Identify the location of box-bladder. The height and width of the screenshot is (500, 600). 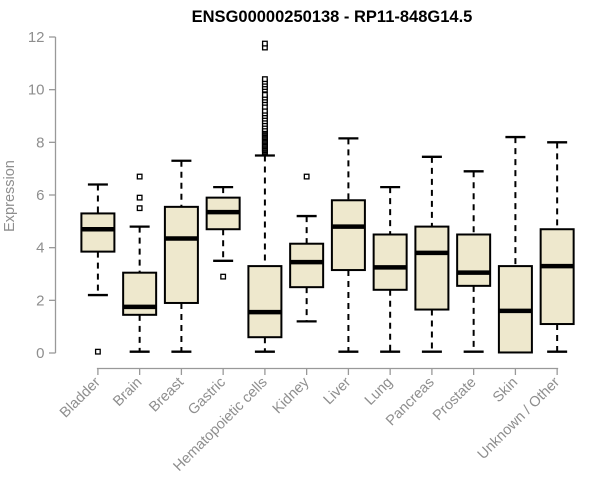
(98, 232).